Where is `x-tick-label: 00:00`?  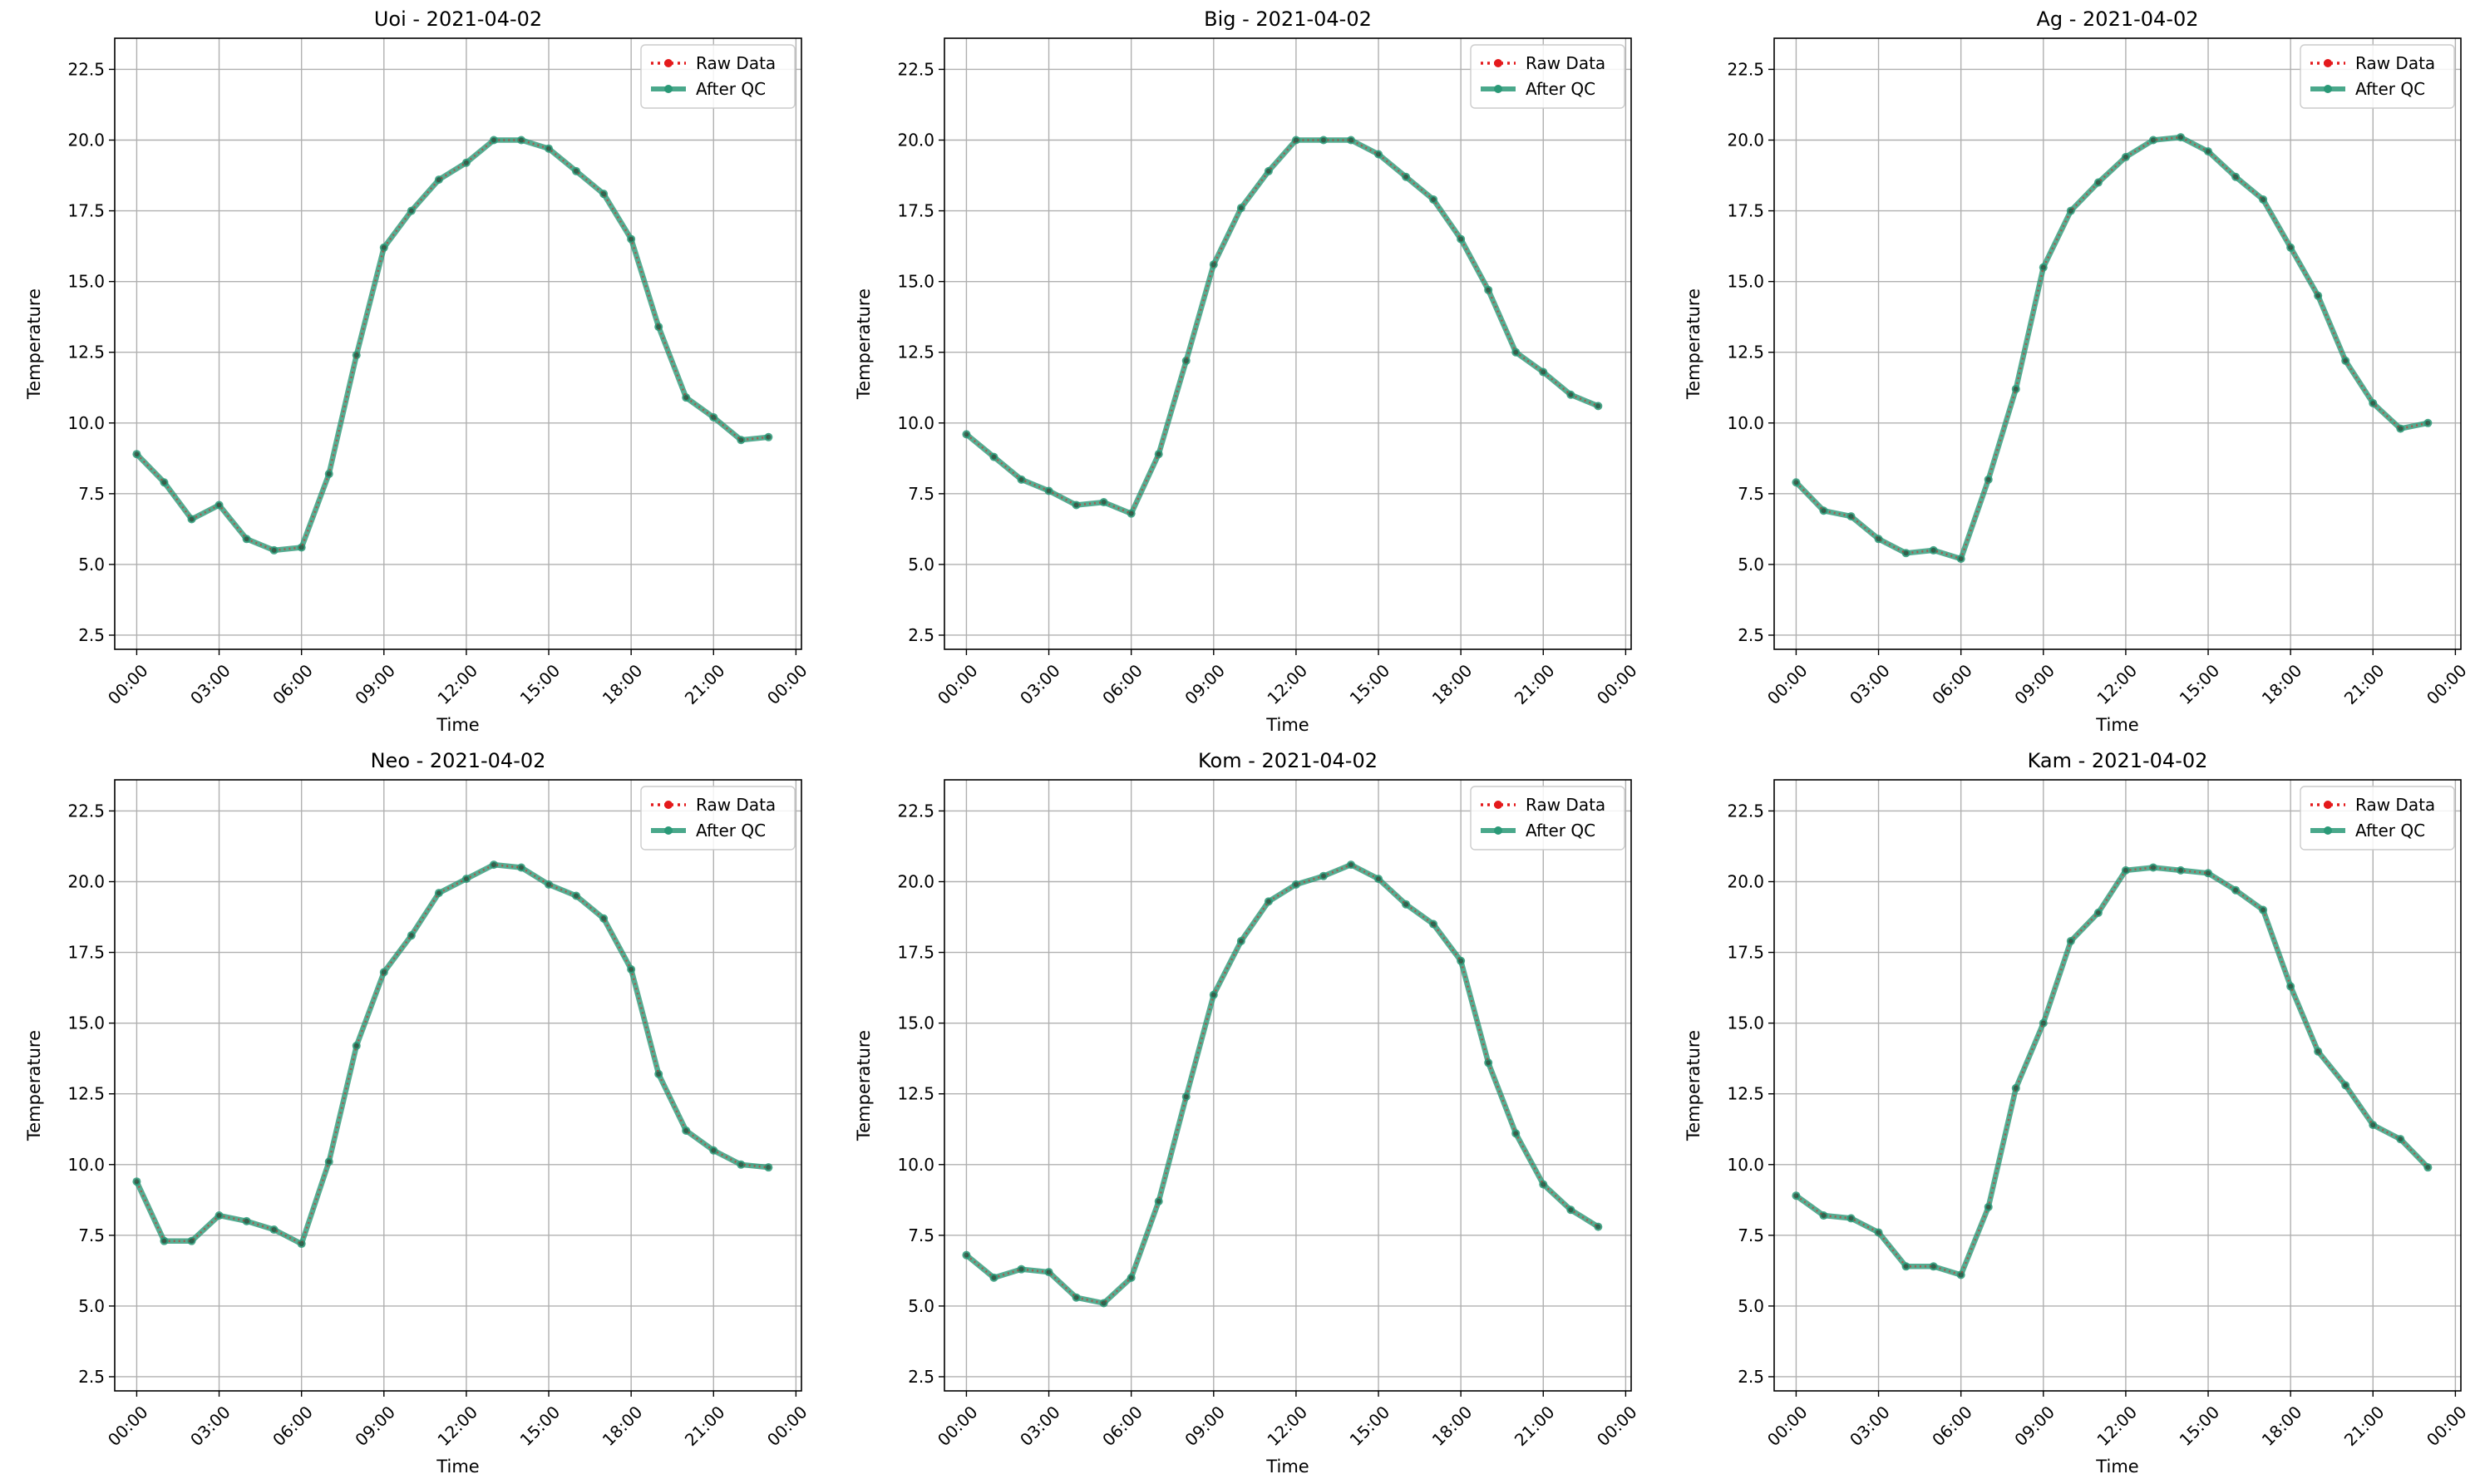 x-tick-label: 00:00 is located at coordinates (128, 684).